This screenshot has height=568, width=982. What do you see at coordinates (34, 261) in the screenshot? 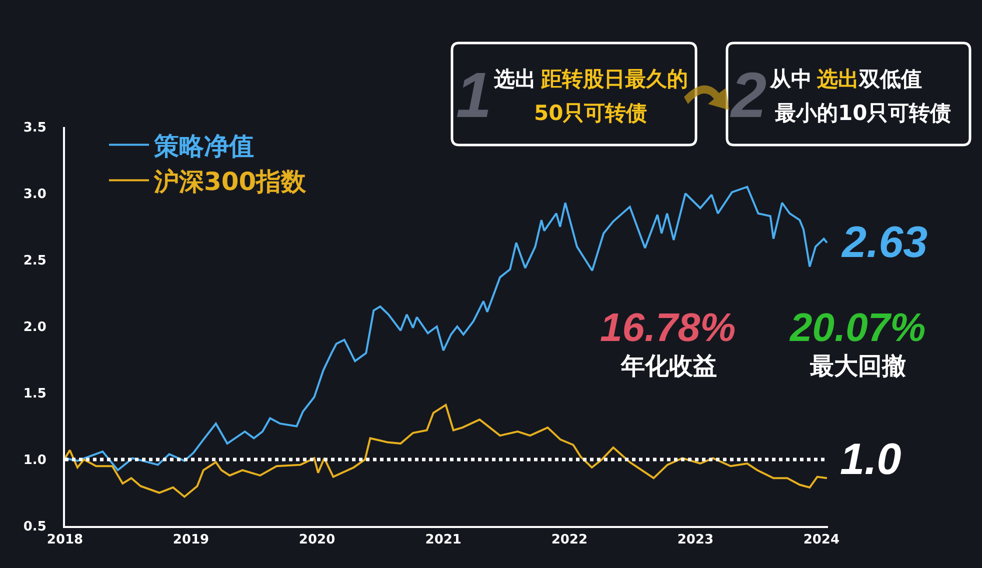
I see `y-tick-label: 2.5` at bounding box center [34, 261].